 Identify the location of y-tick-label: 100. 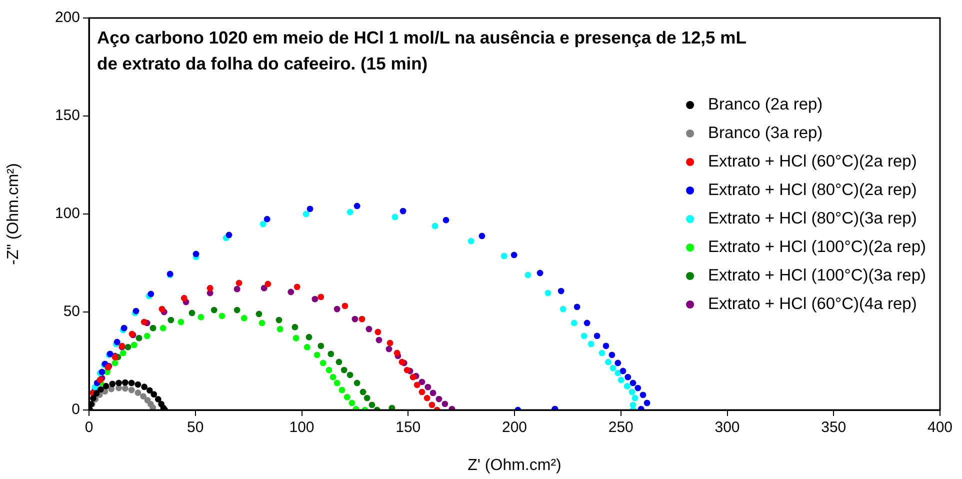
(67, 213).